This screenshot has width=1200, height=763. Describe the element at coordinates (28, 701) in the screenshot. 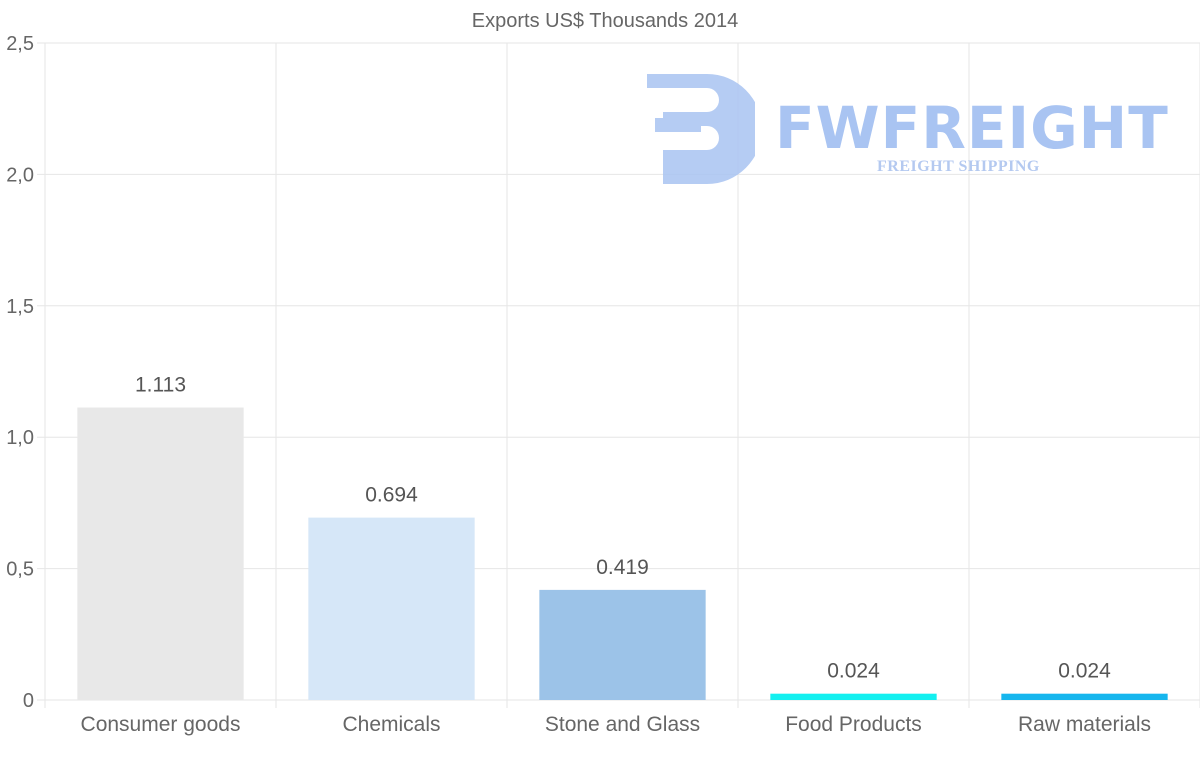

I see `y-tick-label: 0` at that location.